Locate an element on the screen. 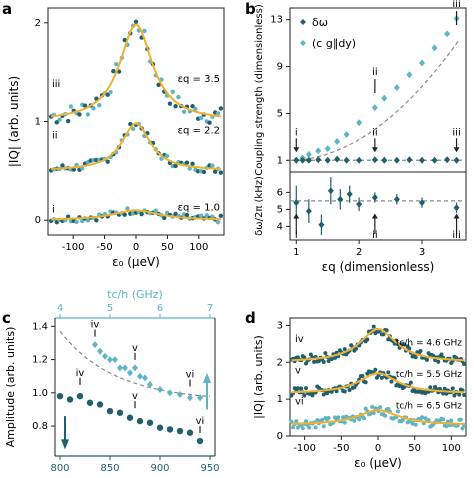 The width and height of the screenshot is (474, 478). series-label: vi is located at coordinates (299, 402).